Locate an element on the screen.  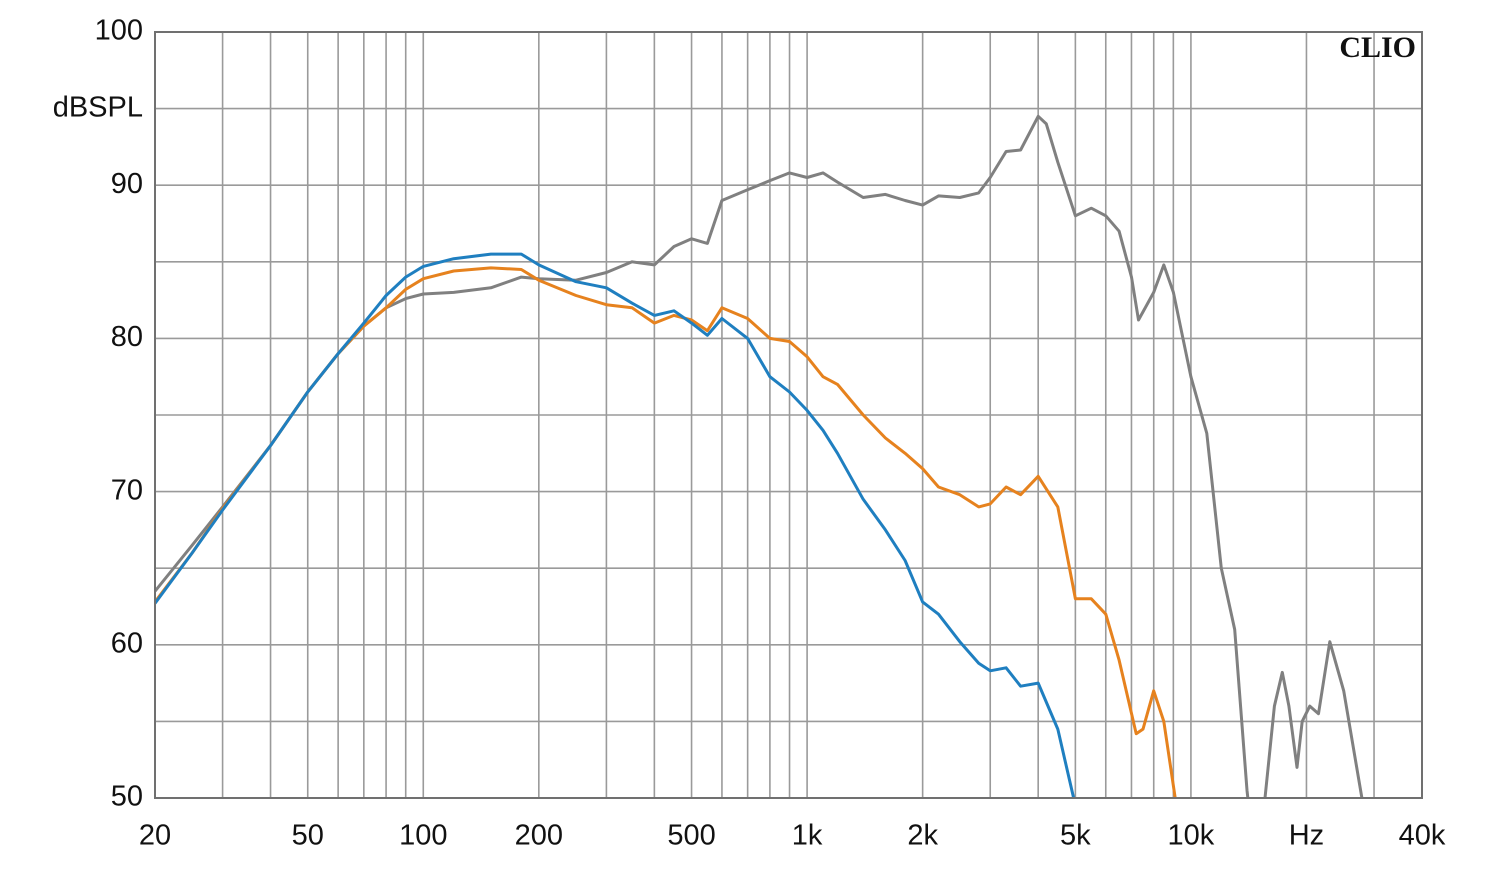
x-tick-label: 40k is located at coordinates (1422, 836).